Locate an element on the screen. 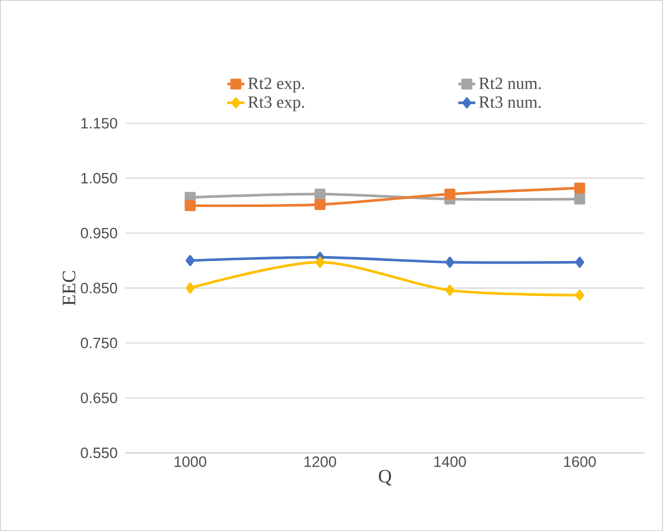 Image resolution: width=663 pixels, height=531 pixels. y-tick-label: 0.850 is located at coordinates (99, 288).